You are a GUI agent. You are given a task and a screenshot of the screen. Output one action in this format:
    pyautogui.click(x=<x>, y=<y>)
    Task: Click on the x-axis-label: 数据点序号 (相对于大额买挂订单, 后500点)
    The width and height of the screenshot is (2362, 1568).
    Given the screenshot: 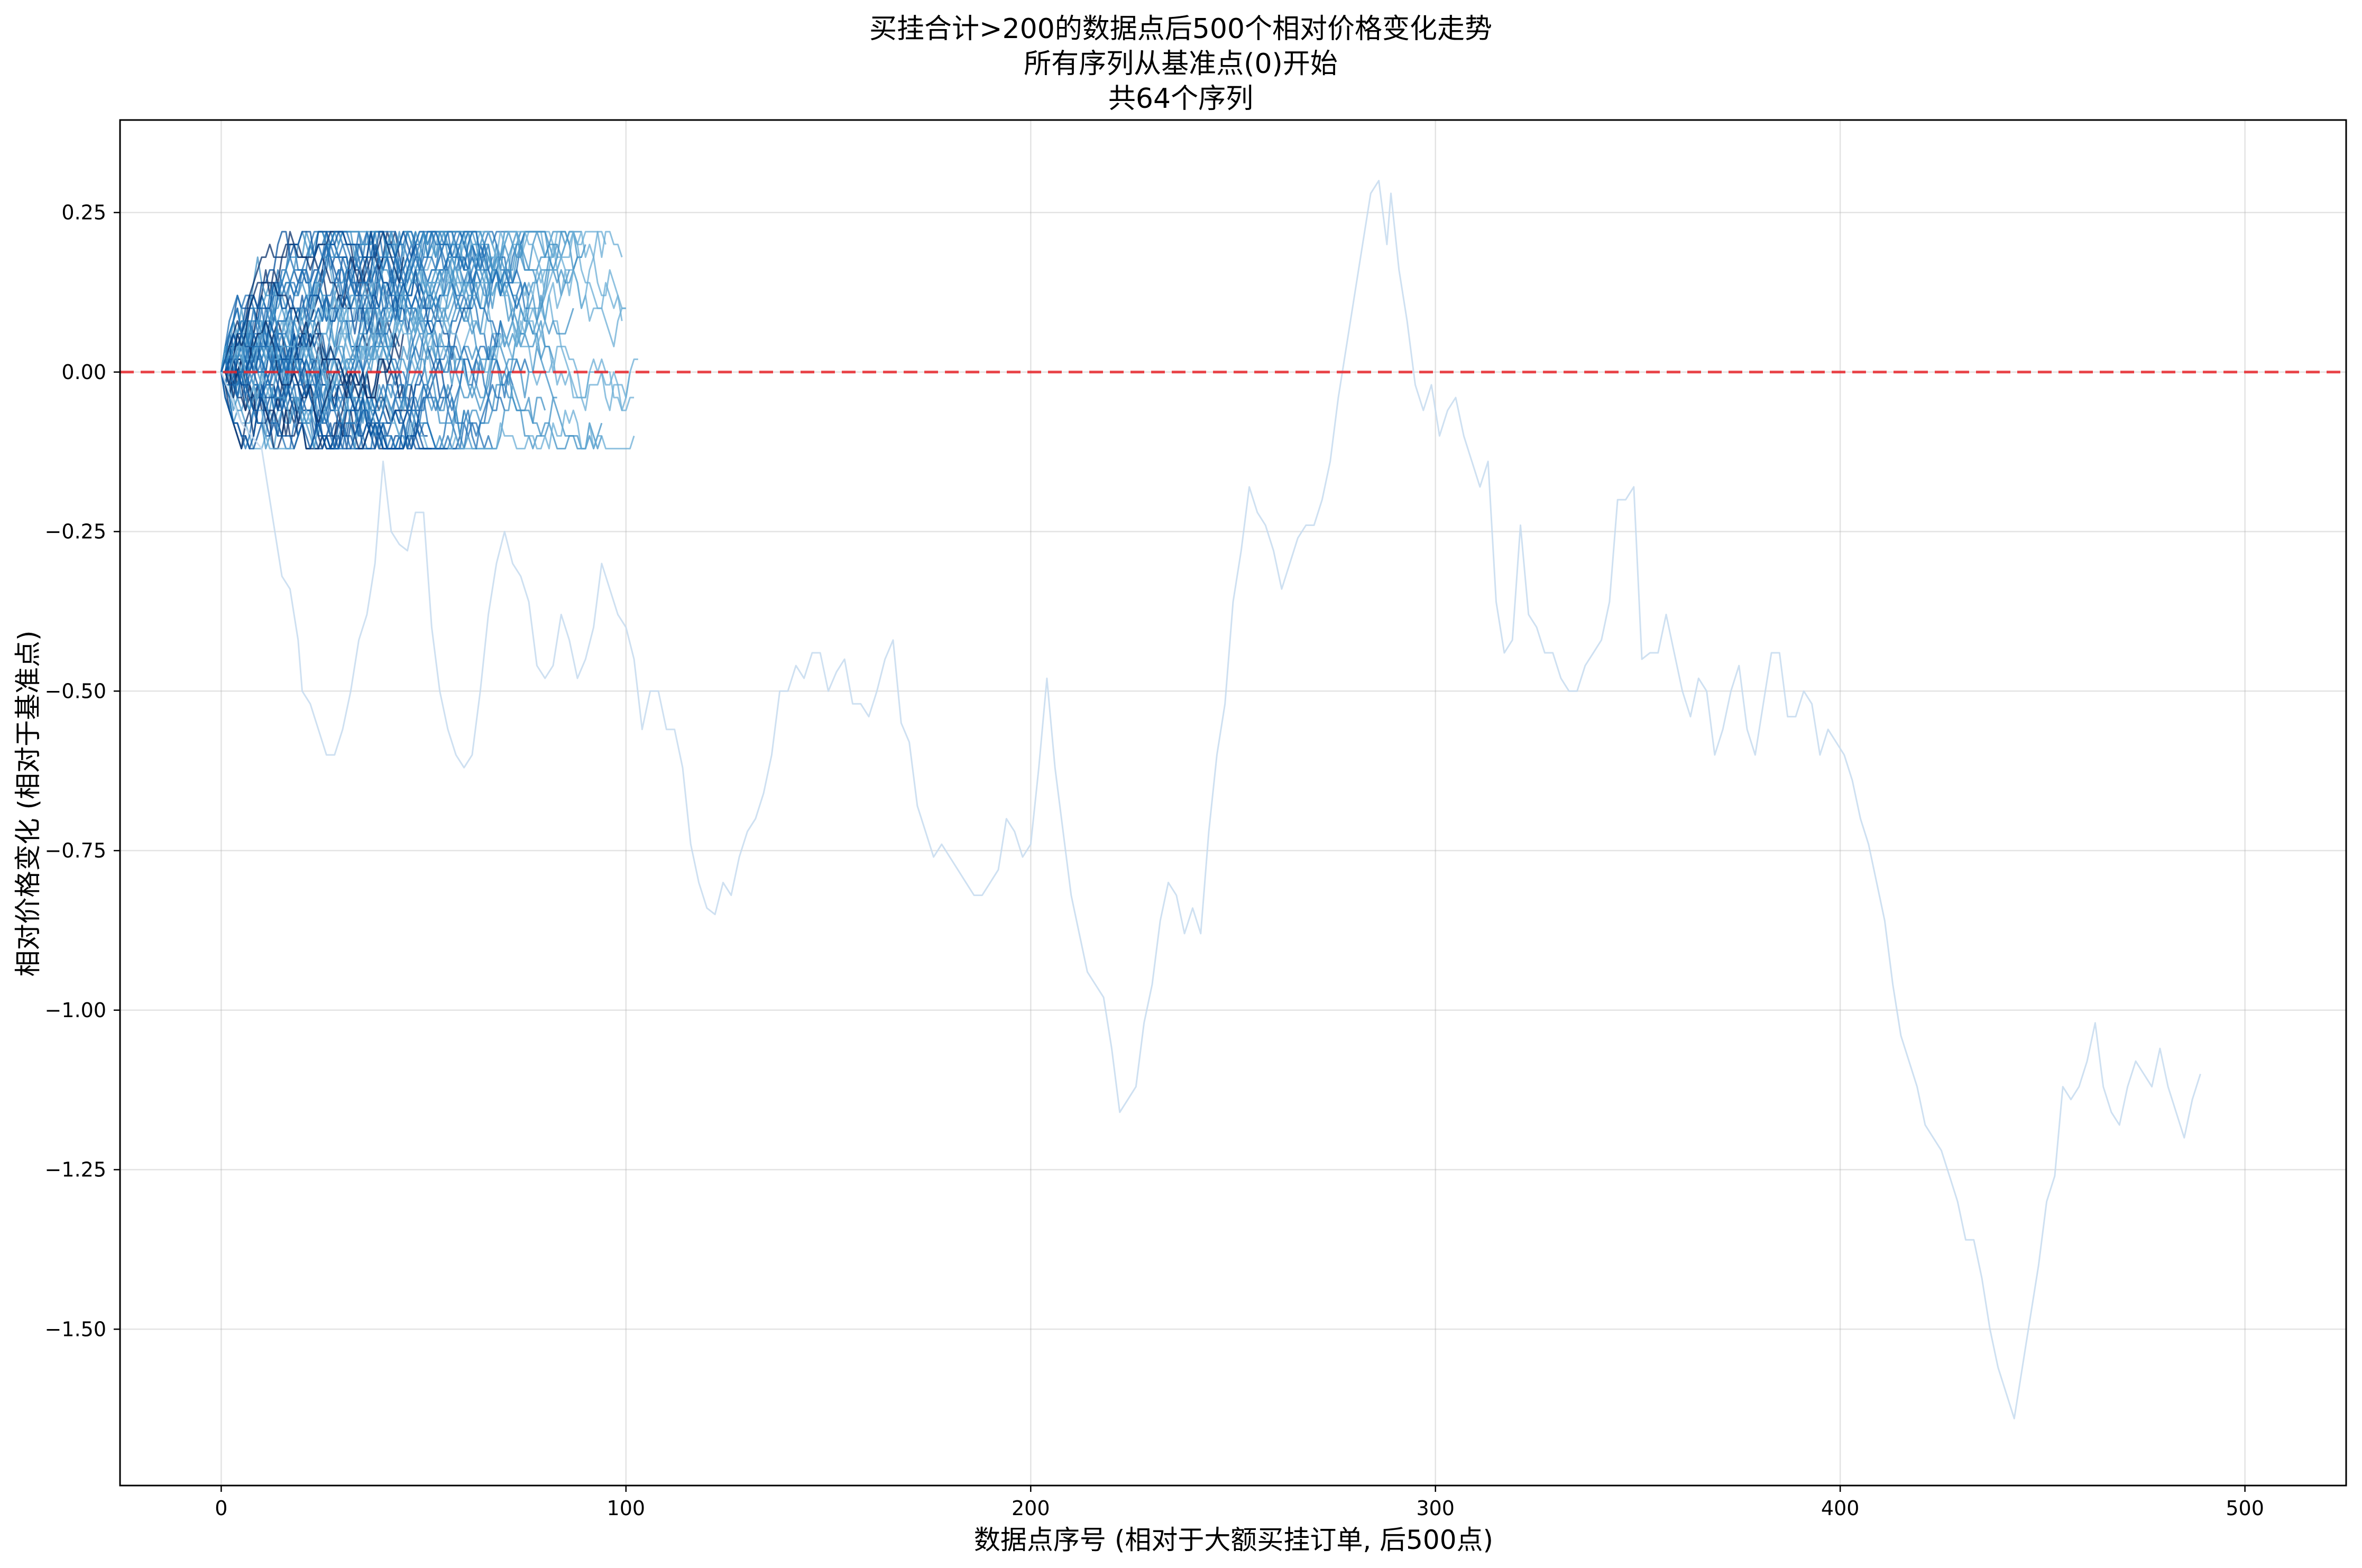 What is the action you would take?
    pyautogui.click(x=1233, y=1540)
    